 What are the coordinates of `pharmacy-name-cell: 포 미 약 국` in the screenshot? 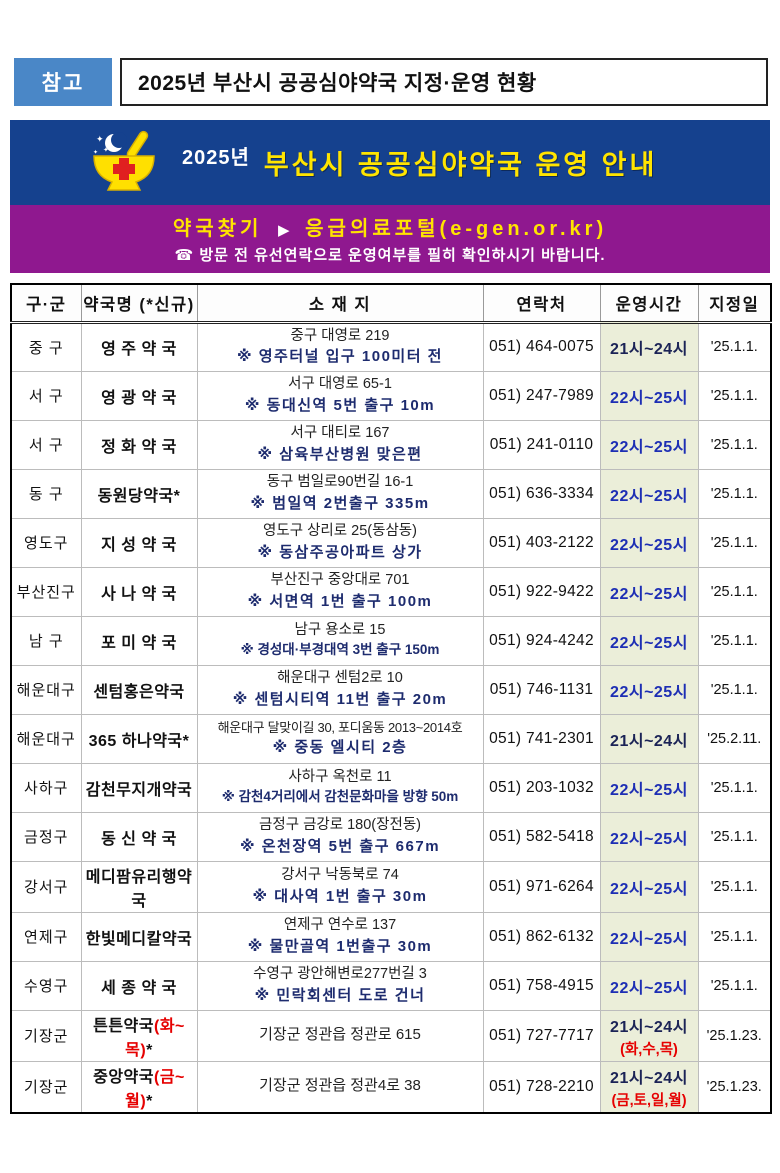 It's located at (139, 640).